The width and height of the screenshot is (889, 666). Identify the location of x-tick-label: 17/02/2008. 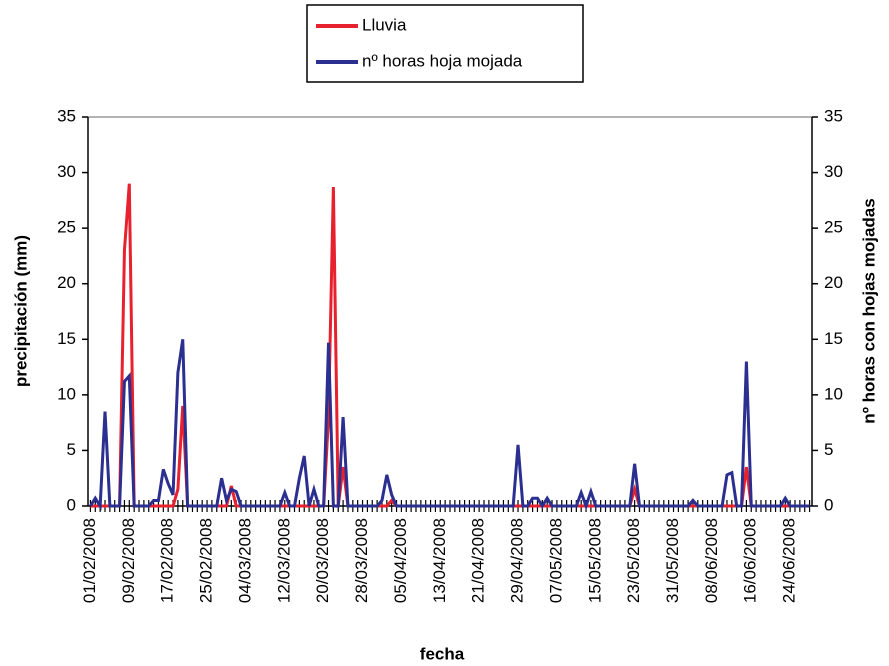
(167, 560).